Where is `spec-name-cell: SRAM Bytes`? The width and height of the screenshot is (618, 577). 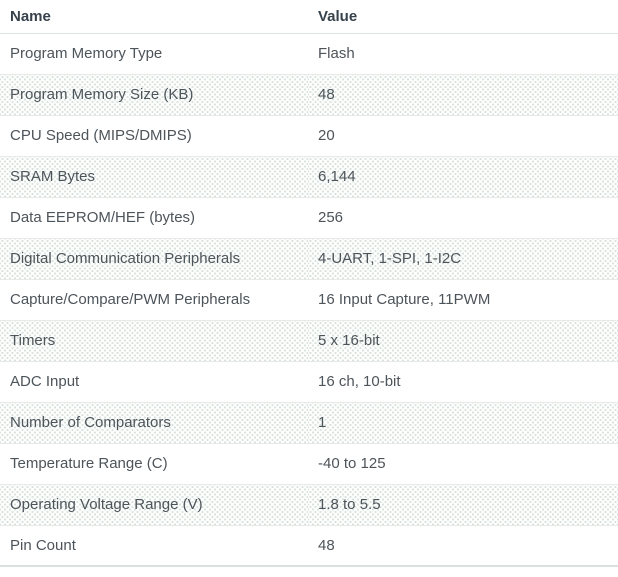
spec-name-cell: SRAM Bytes is located at coordinates (154, 176).